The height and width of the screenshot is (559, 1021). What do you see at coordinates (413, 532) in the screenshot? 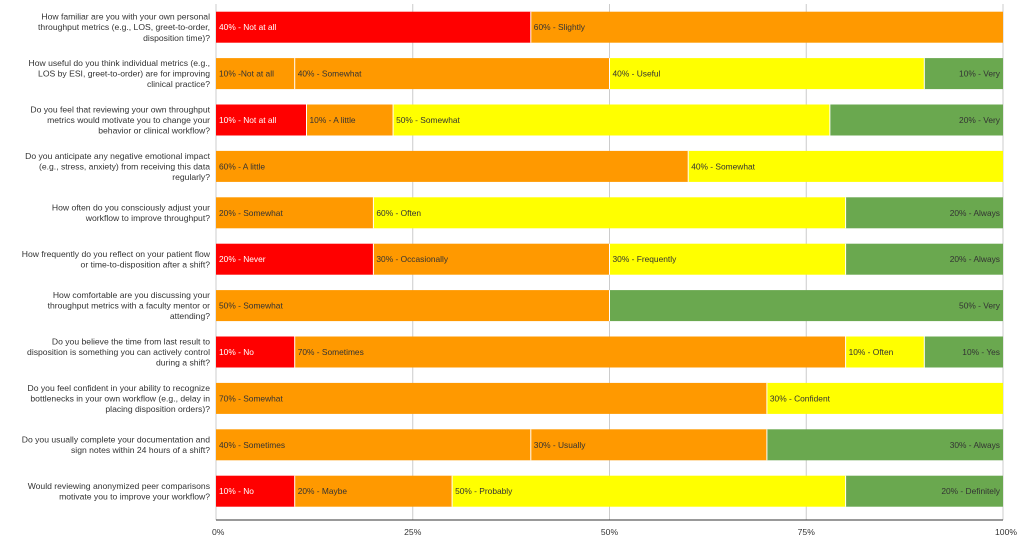
I see `x-tick-label: 25%` at bounding box center [413, 532].